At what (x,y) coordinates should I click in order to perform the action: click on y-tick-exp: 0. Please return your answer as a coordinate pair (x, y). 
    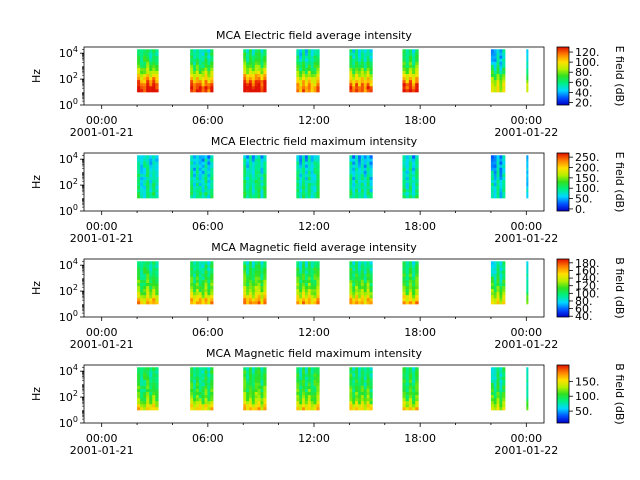
    Looking at the image, I should click on (75, 101).